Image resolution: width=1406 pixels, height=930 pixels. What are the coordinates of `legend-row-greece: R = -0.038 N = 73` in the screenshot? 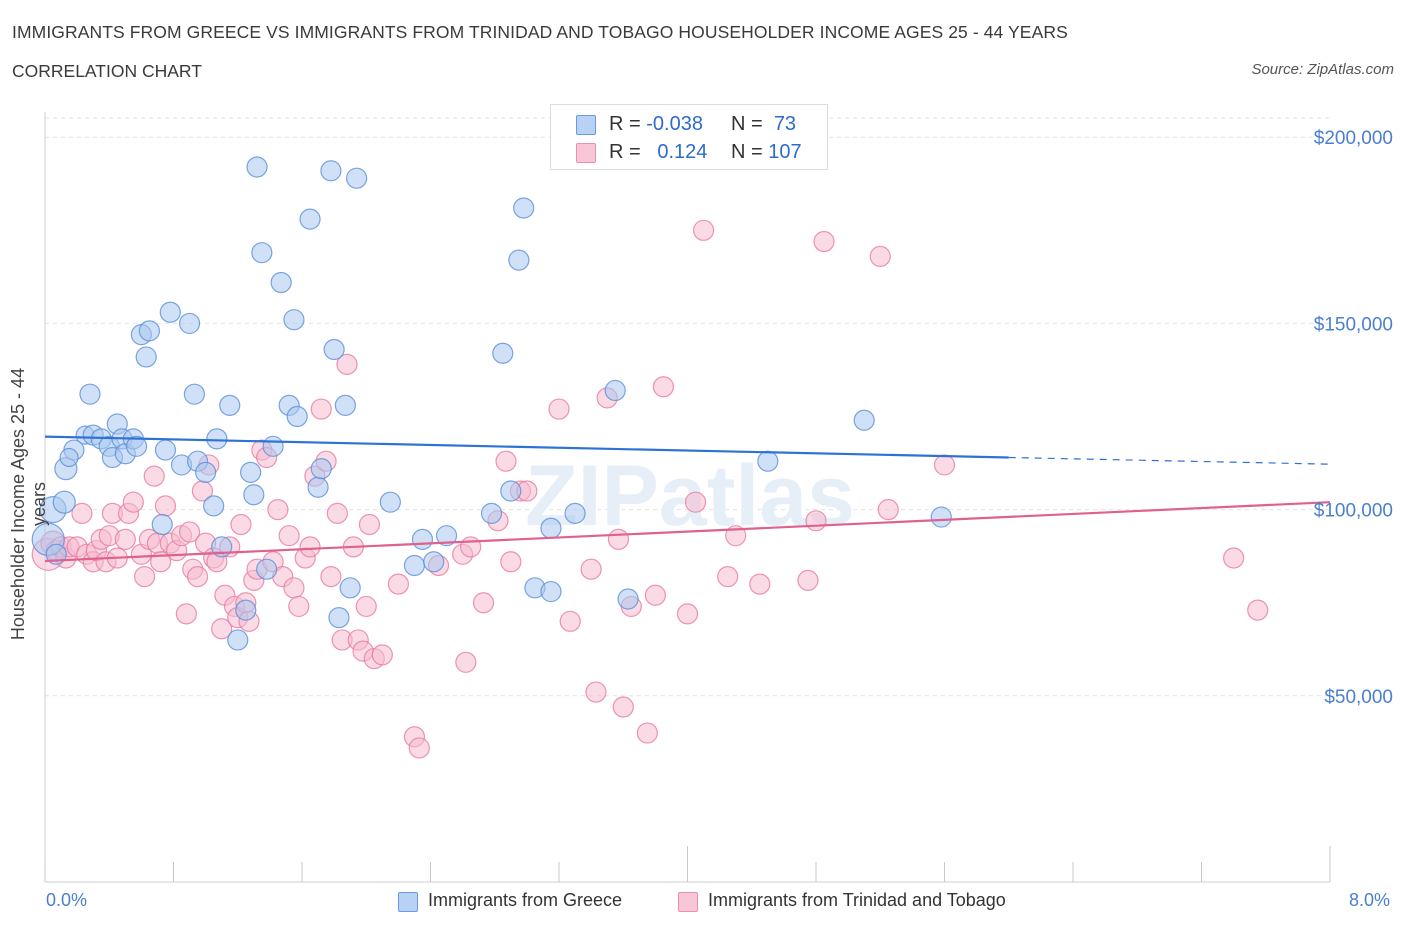 It's located at (689, 126).